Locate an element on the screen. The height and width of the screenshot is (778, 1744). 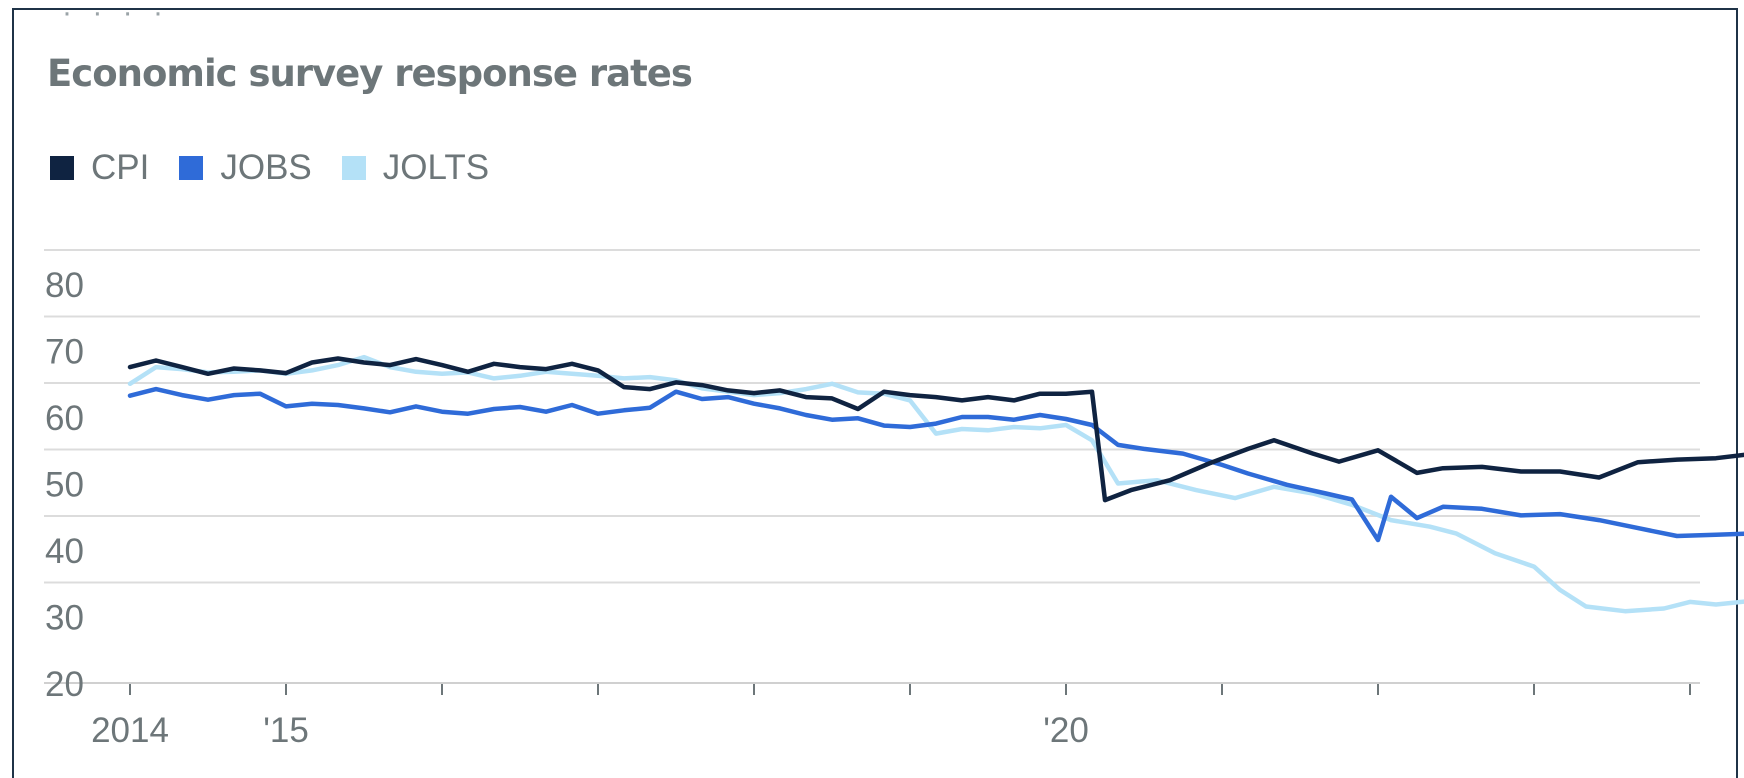
y-tick-label-40: 40 is located at coordinates (64, 551).